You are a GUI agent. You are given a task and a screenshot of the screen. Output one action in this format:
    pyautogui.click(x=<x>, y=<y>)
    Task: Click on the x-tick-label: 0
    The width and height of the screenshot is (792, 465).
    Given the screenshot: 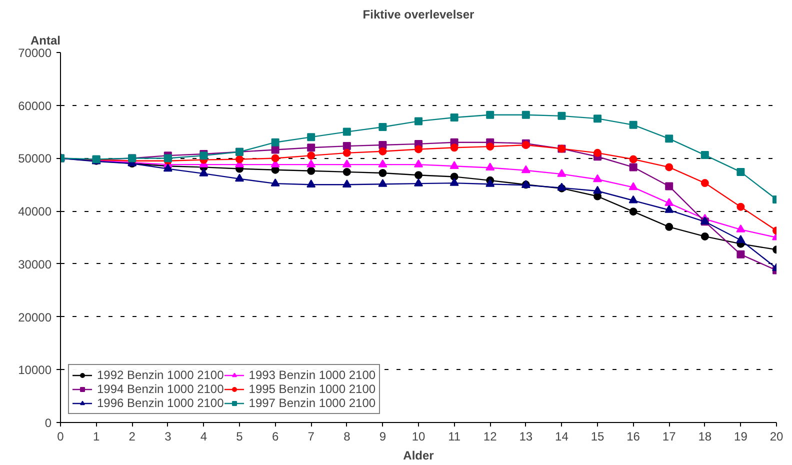 What is the action you would take?
    pyautogui.click(x=60, y=437)
    